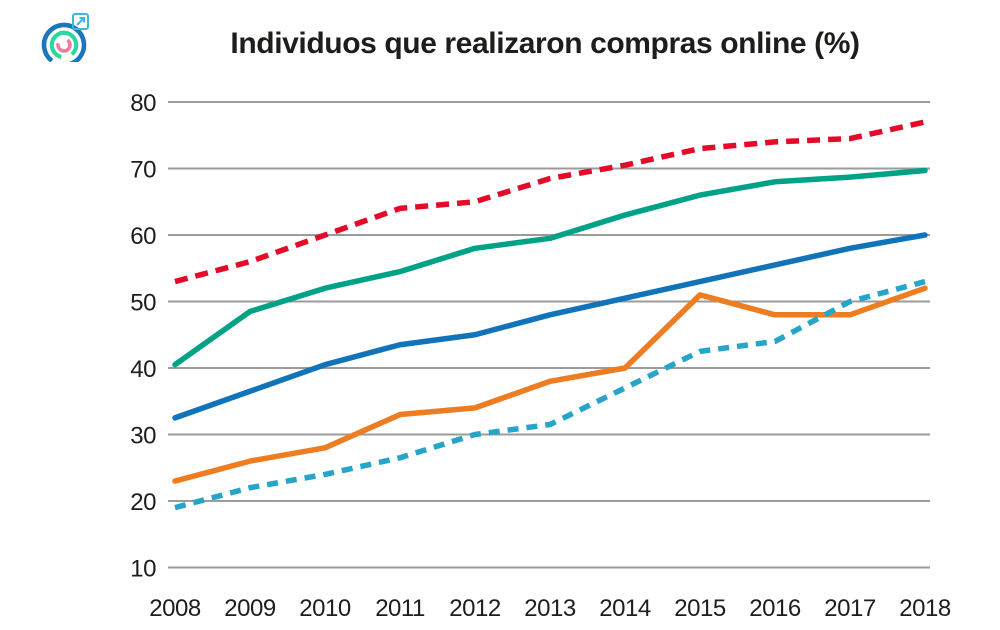 This screenshot has width=1000, height=630. I want to click on y-tick-label-20: 20, so click(143, 502).